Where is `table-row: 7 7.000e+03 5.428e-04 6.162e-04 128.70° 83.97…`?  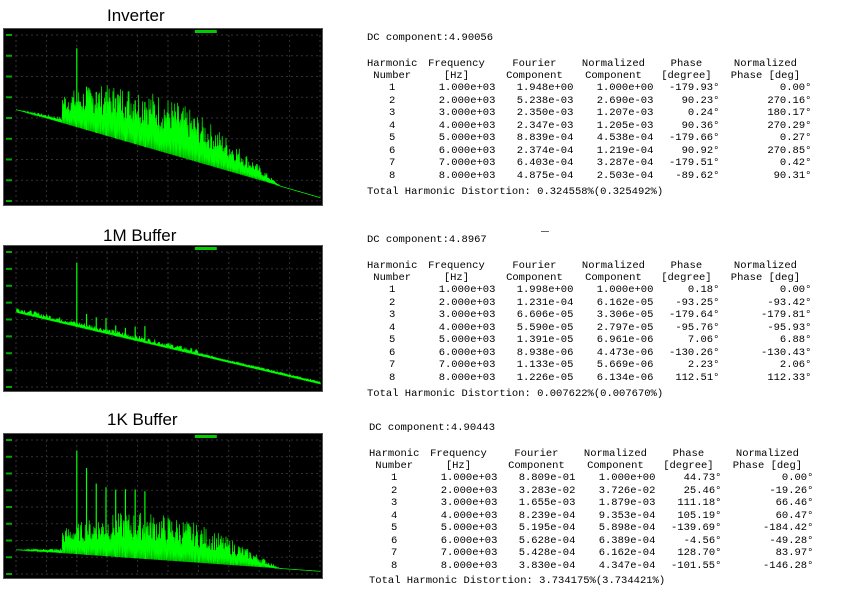 table-row: 7 7.000e+03 5.428e-04 6.162e-04 128.70° 83.97… is located at coordinates (591, 553).